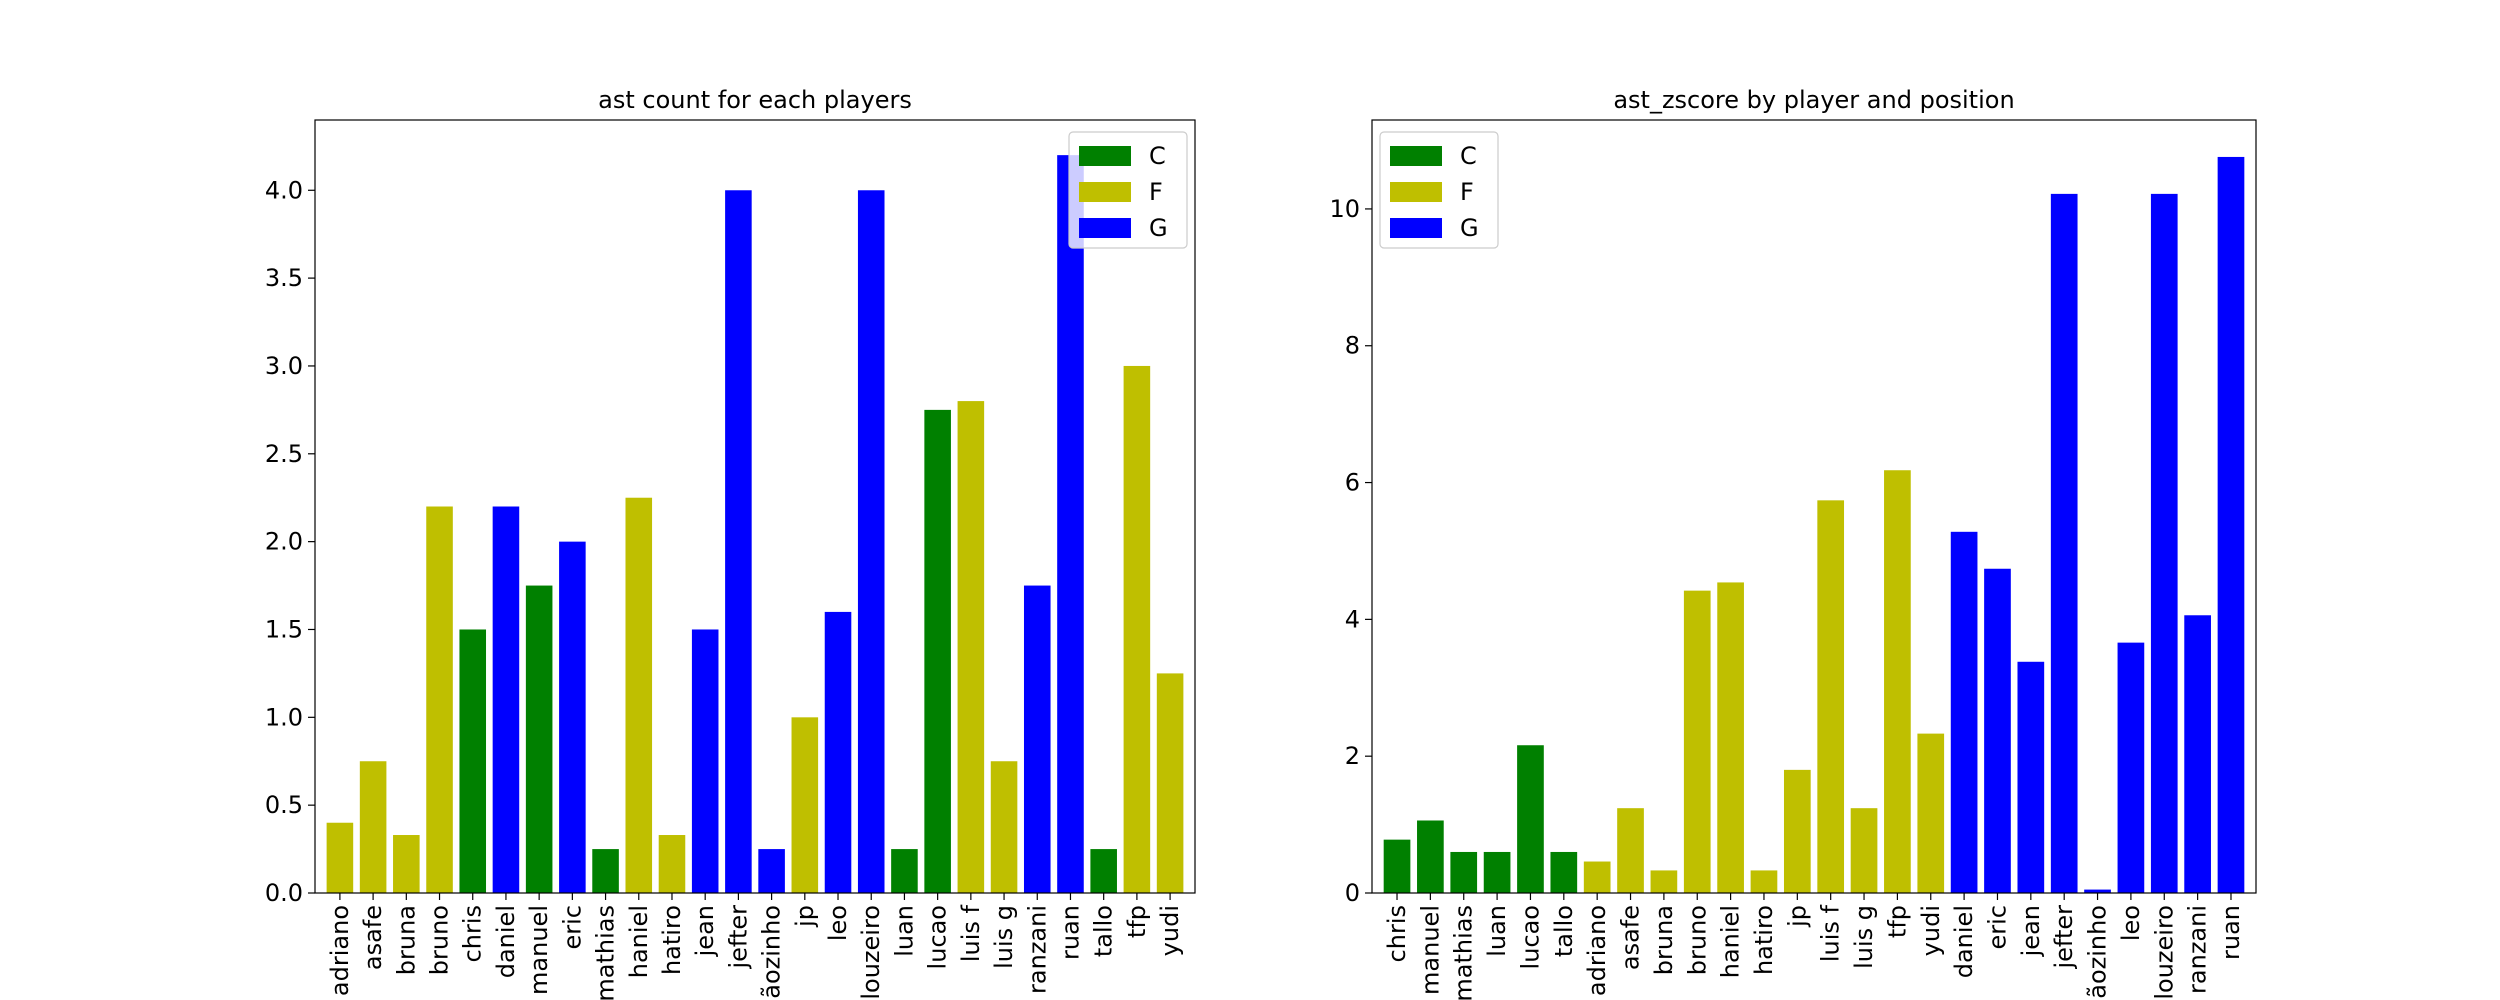 The width and height of the screenshot is (2500, 1000). What do you see at coordinates (755, 100) in the screenshot?
I see `chart-title: ast count for each players` at bounding box center [755, 100].